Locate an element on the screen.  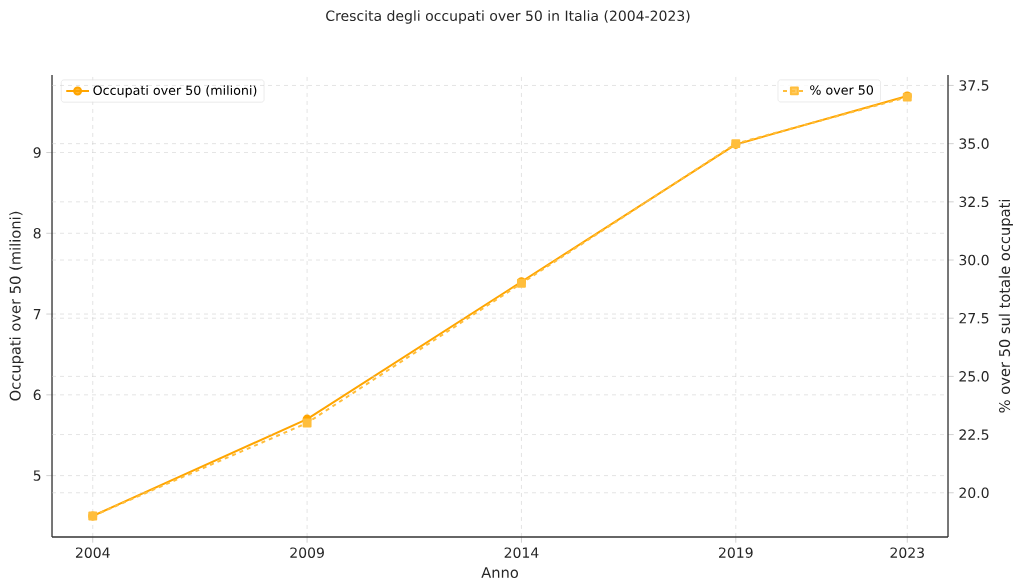
y-tick-label: 7 is located at coordinates (37, 314).